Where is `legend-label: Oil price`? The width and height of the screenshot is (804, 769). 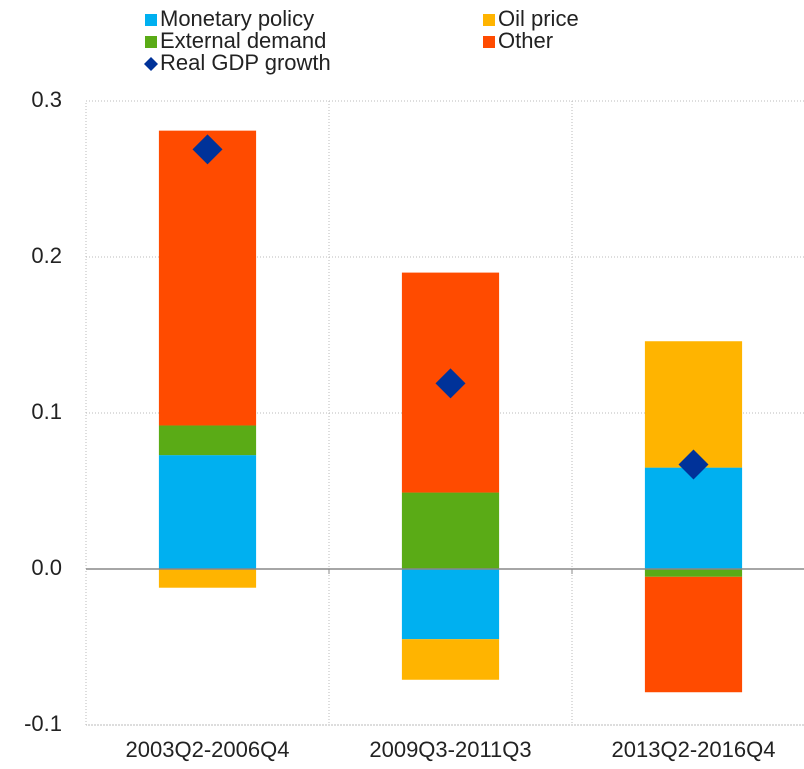 legend-label: Oil price is located at coordinates (538, 18).